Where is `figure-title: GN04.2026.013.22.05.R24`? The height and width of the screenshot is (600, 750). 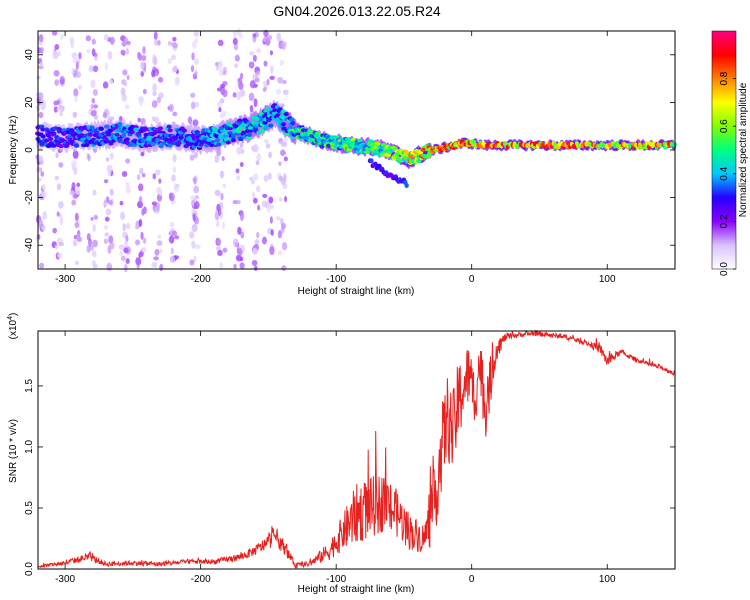 figure-title: GN04.2026.013.22.05.R24 is located at coordinates (357, 11).